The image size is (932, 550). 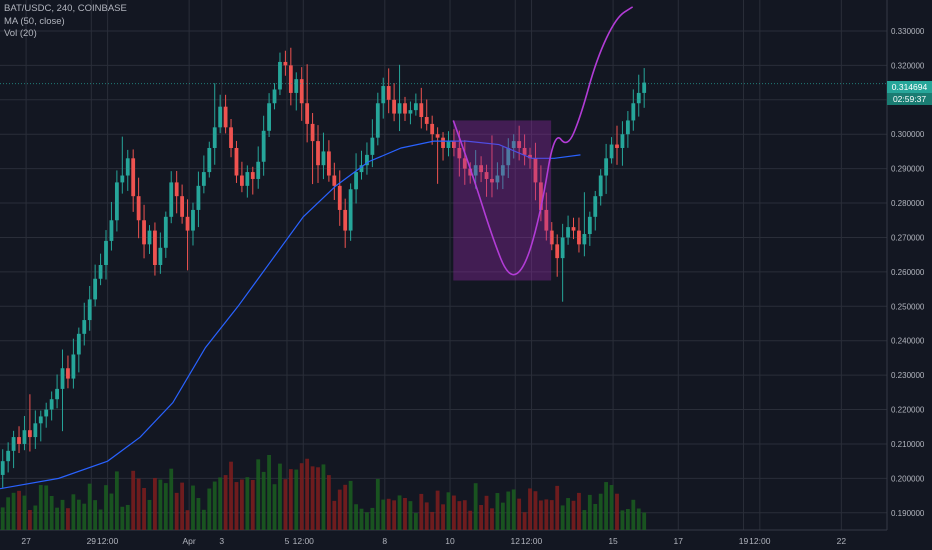 What do you see at coordinates (679, 541) in the screenshot?
I see `time-tick-label: 17` at bounding box center [679, 541].